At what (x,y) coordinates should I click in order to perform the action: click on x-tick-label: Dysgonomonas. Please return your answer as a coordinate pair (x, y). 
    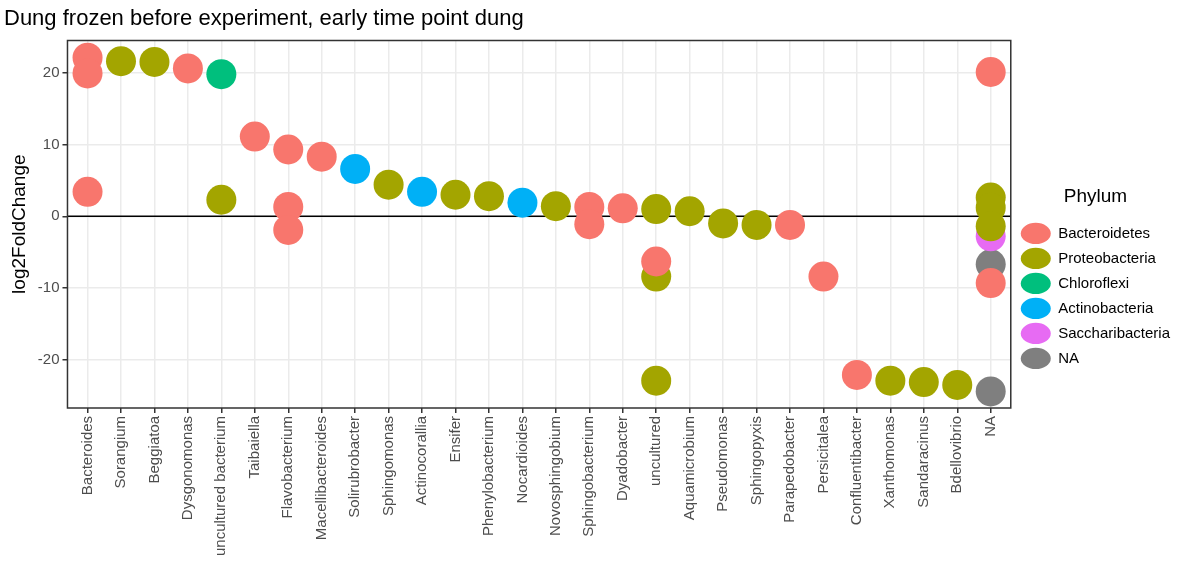
    Looking at the image, I should click on (187, 468).